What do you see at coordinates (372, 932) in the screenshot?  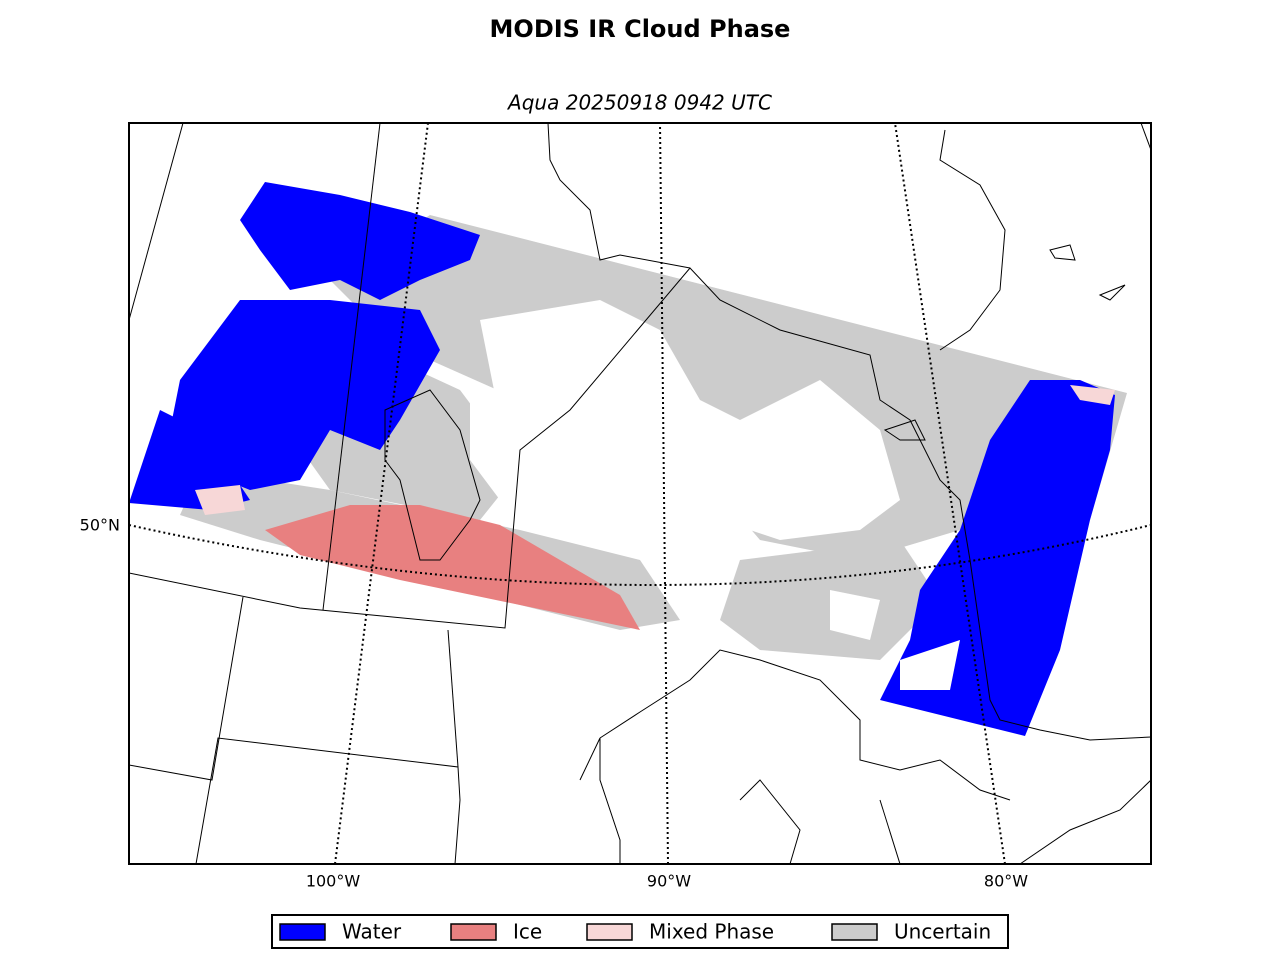 I see `legend-label: Water` at bounding box center [372, 932].